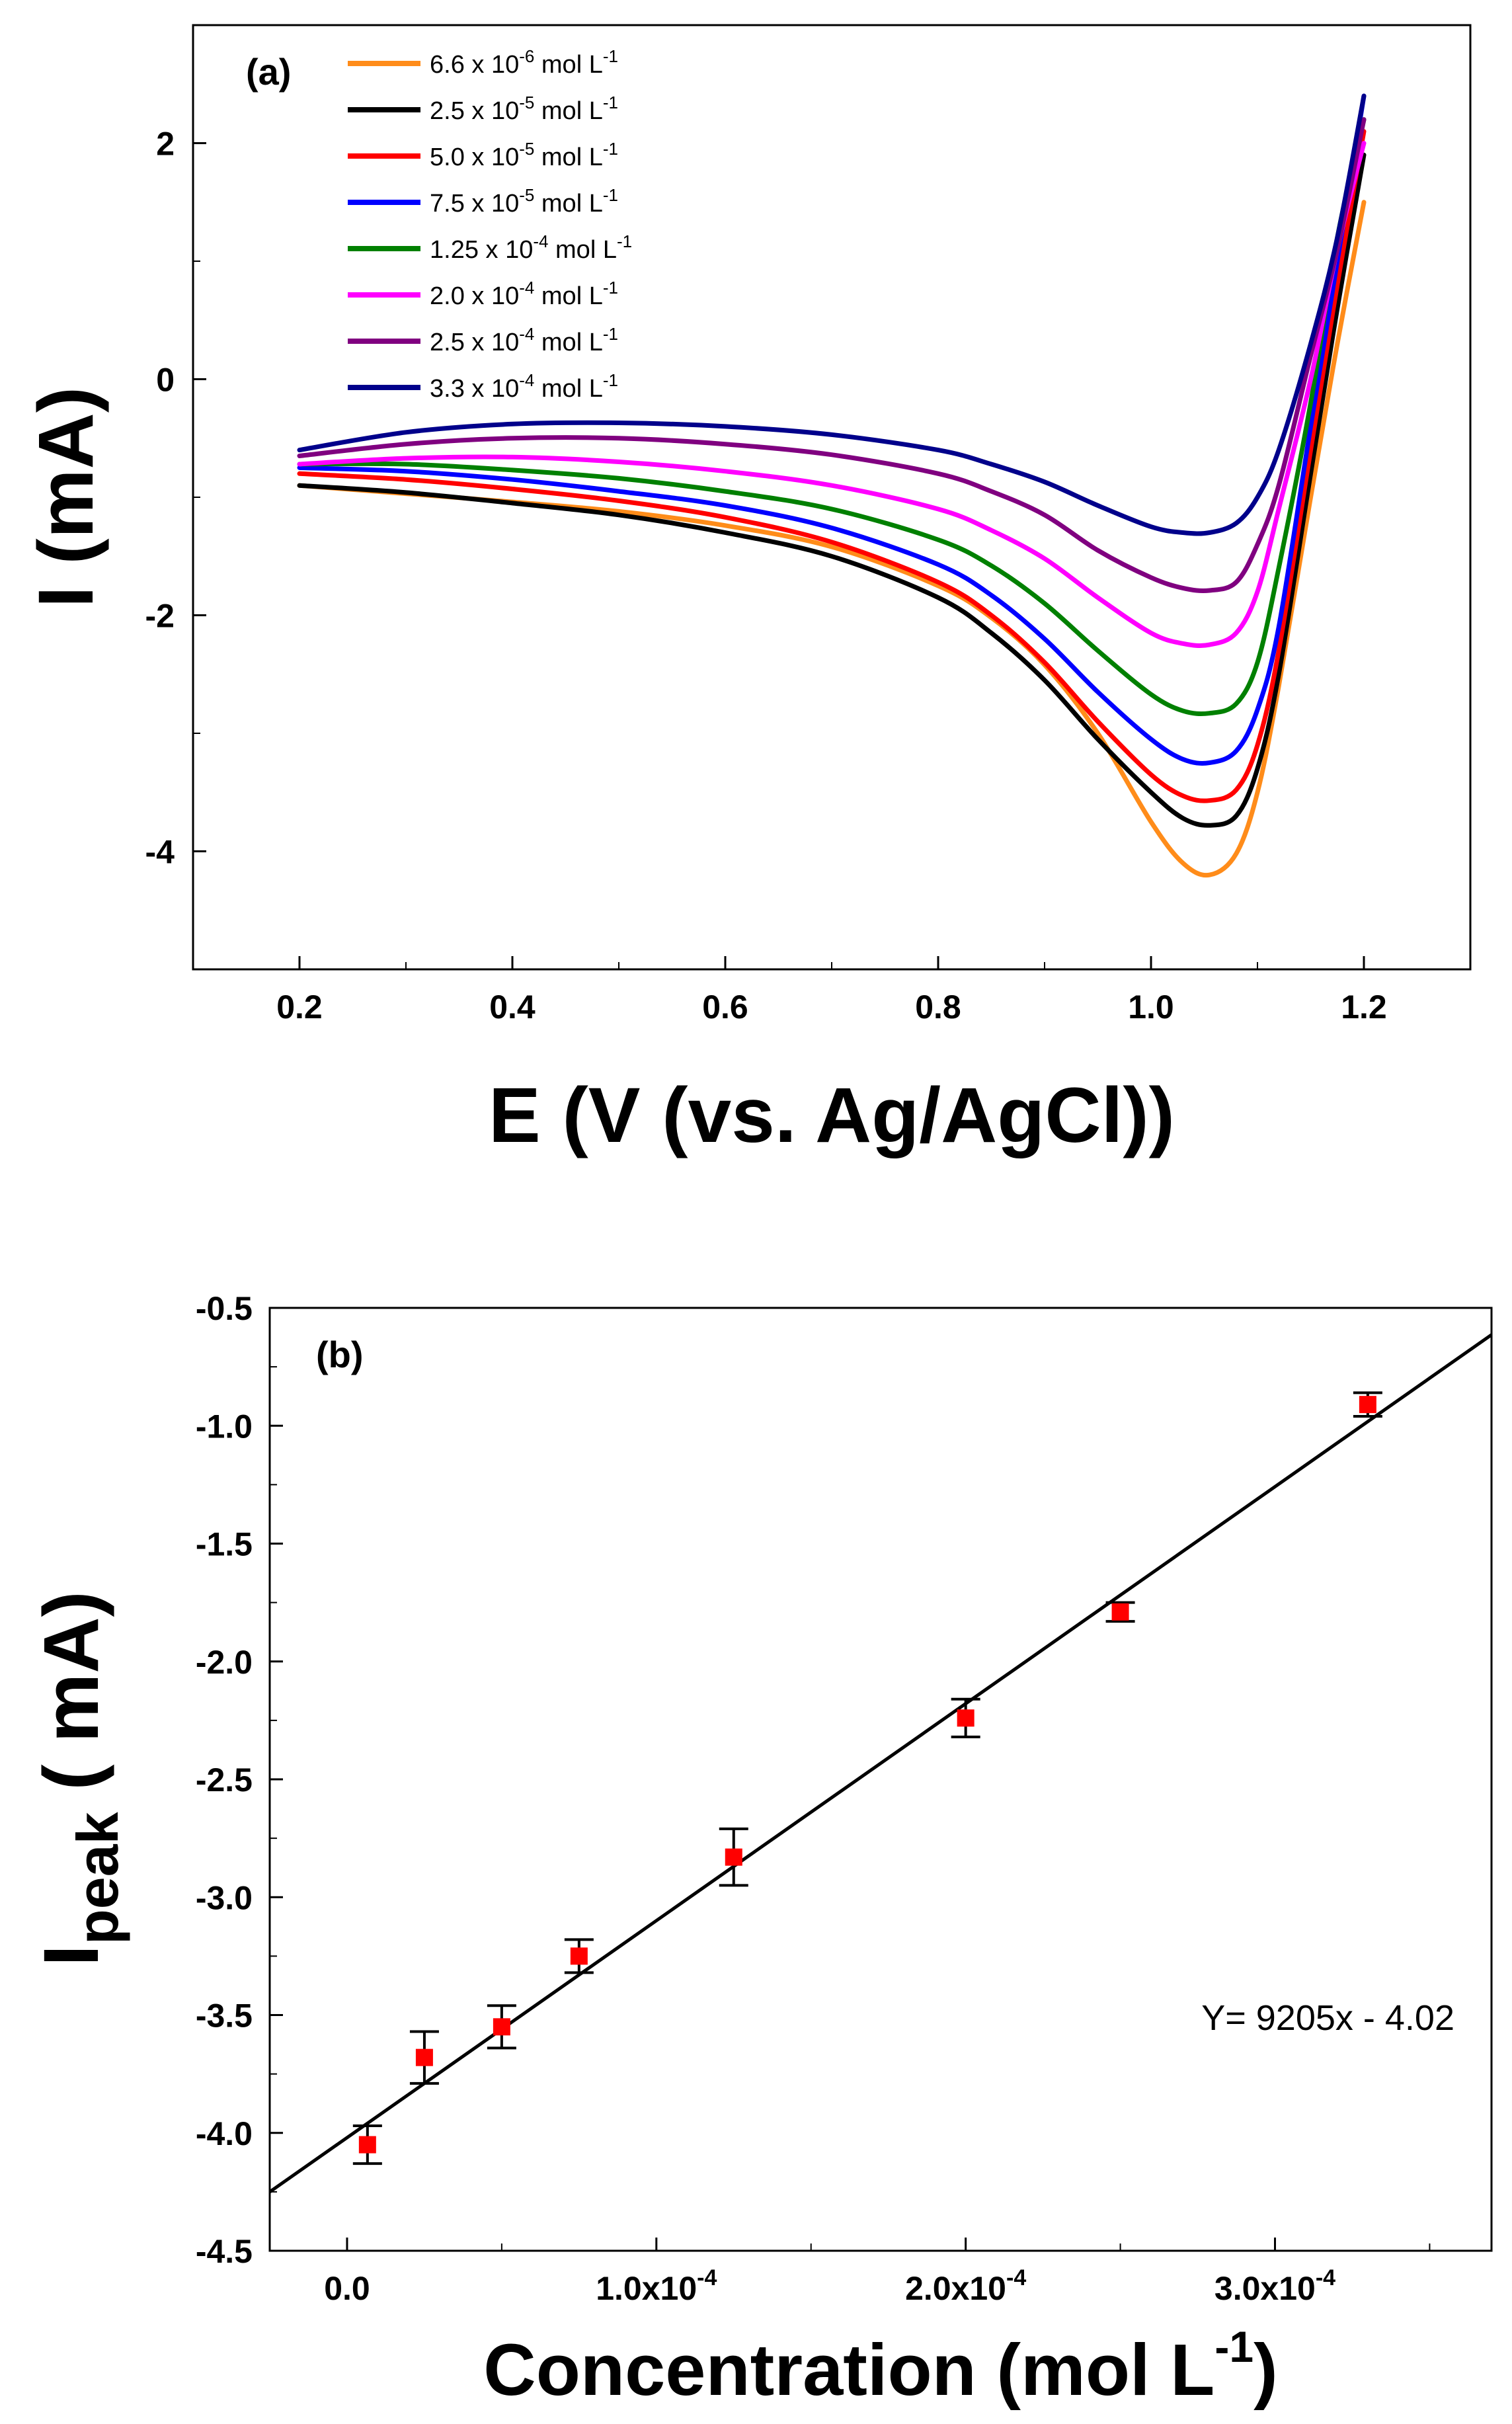  What do you see at coordinates (98, 1878) in the screenshot?
I see `panel-b-y-axis-label-subscript: peak` at bounding box center [98, 1878].